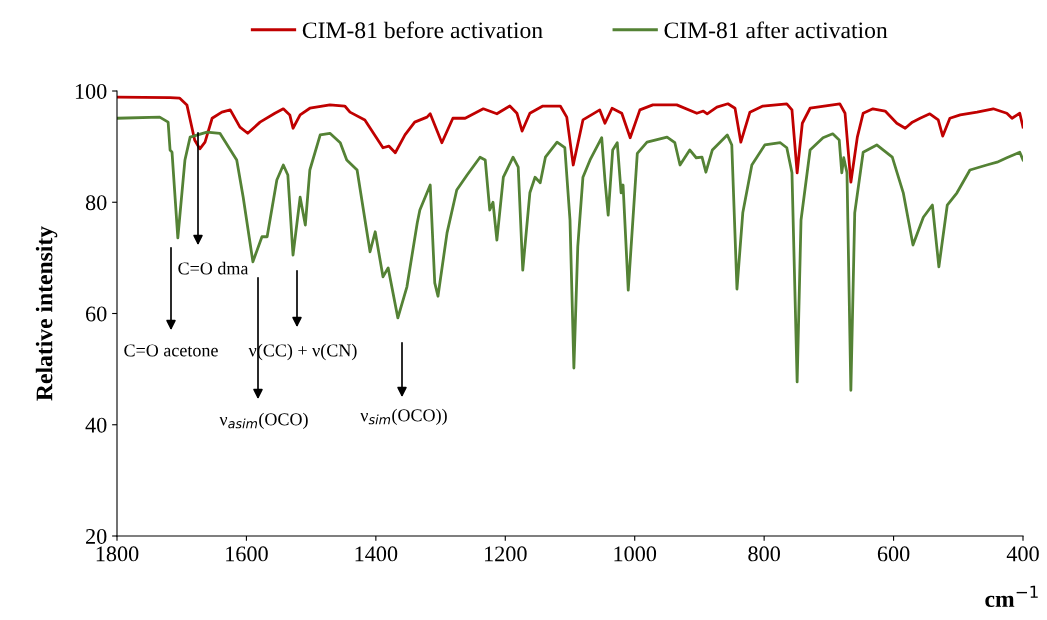 The width and height of the screenshot is (1047, 620). I want to click on y-tick-label: 40, so click(96, 425).